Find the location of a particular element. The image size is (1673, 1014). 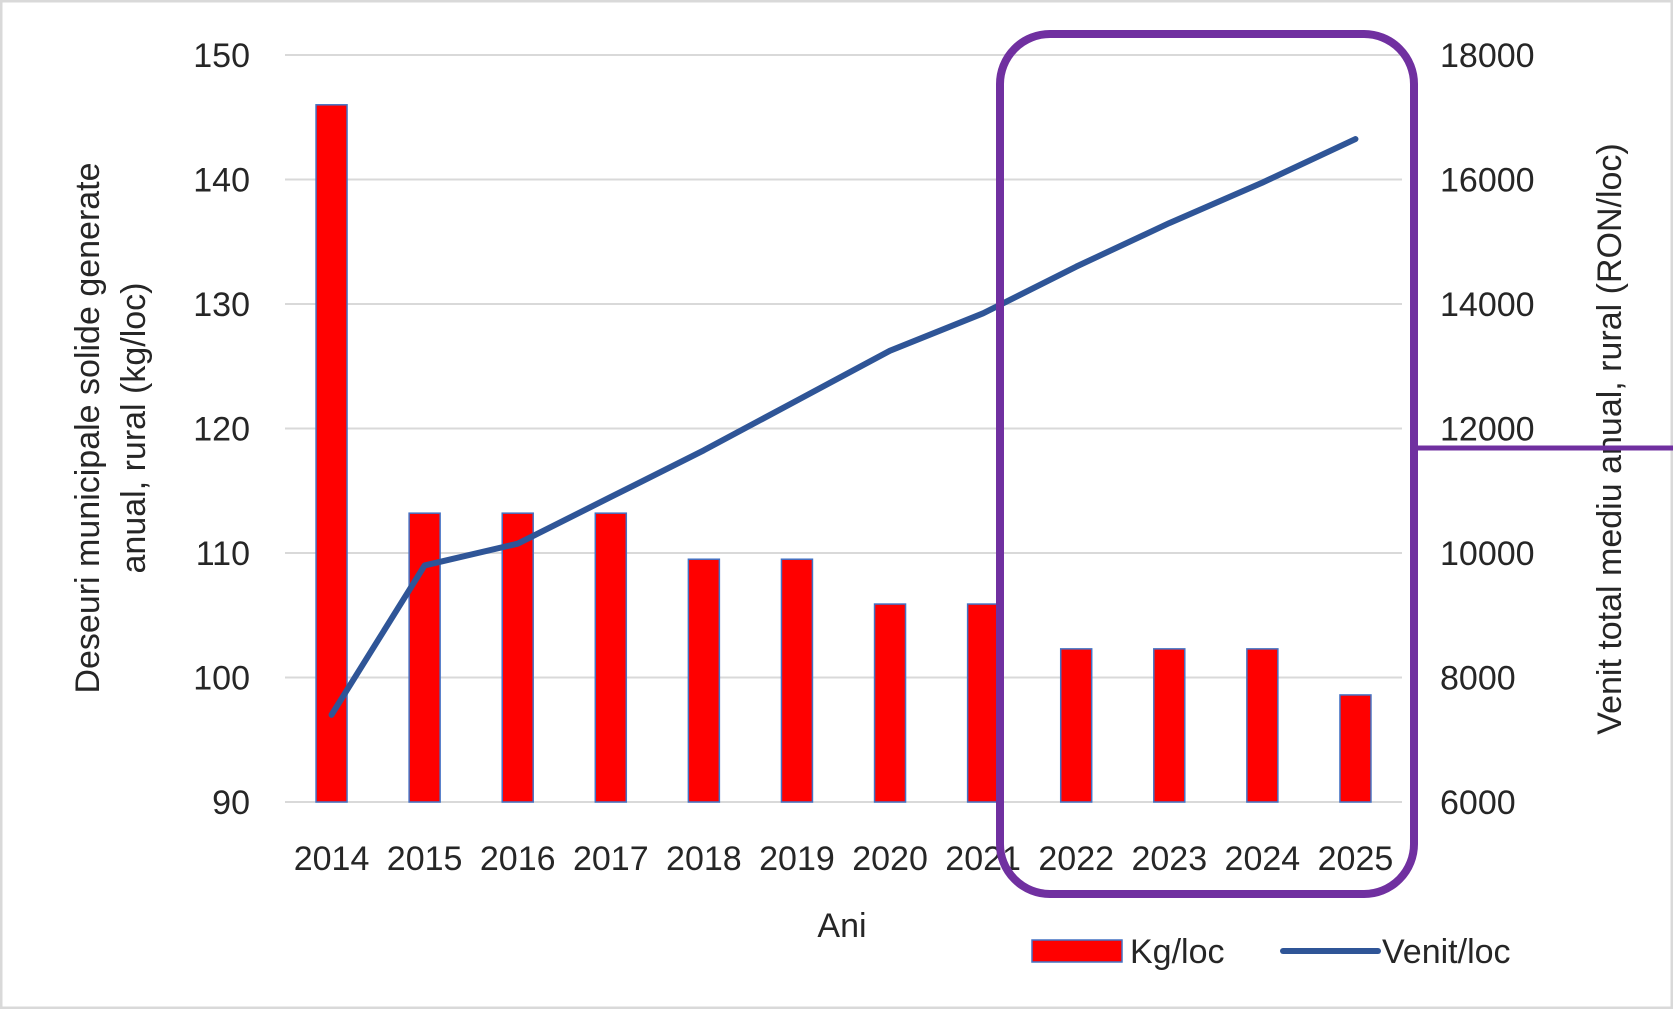

left-axis-ticks: 90 100 110 120 130 140 150 is located at coordinates (221, 429).